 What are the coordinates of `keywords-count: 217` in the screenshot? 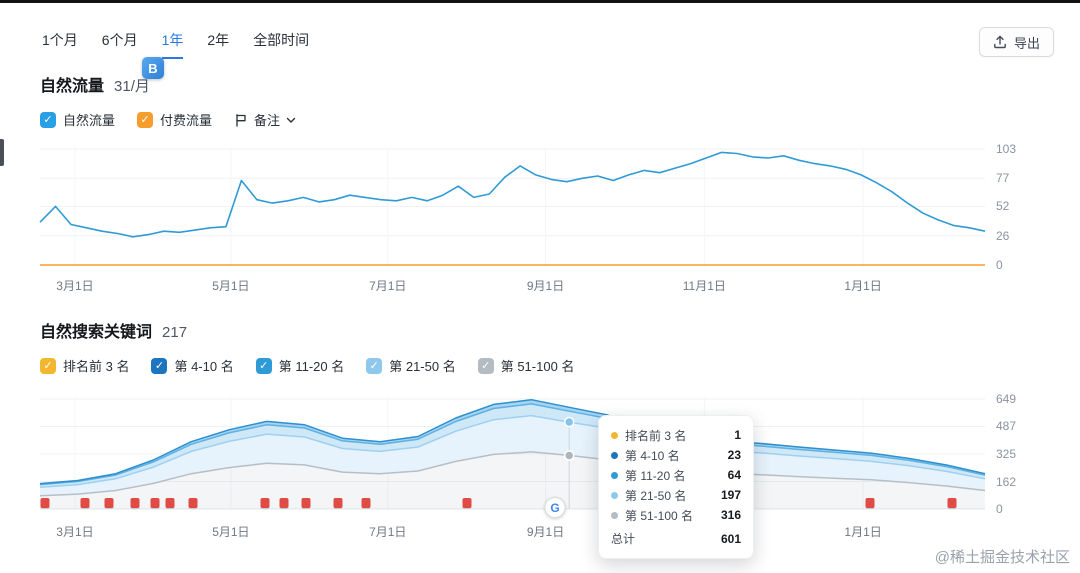 It's located at (175, 332).